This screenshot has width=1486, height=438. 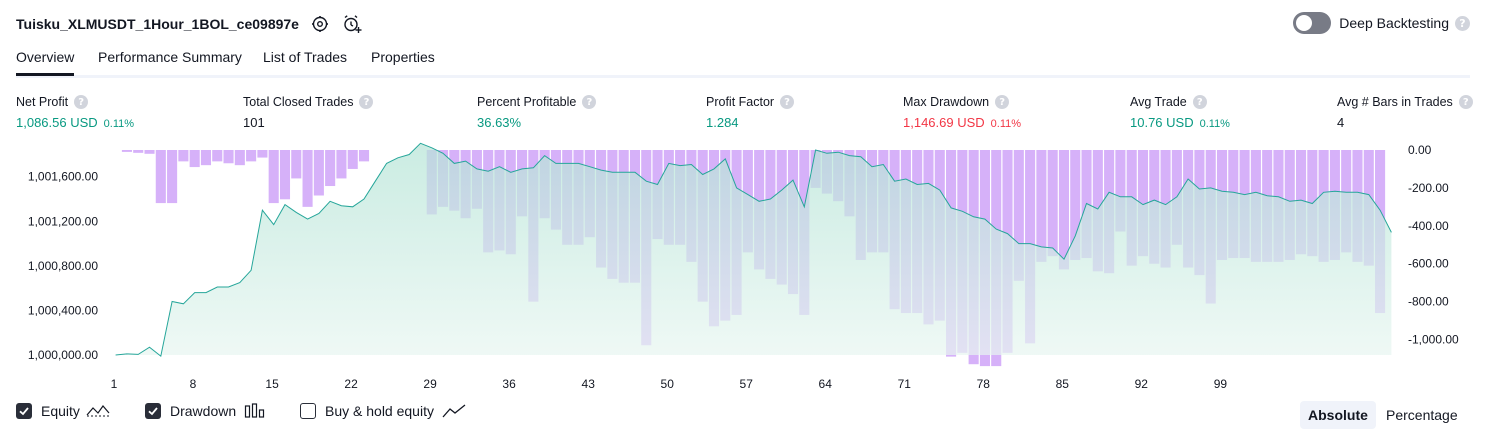 What do you see at coordinates (1422, 415) in the screenshot?
I see `percentage-button: Percentage` at bounding box center [1422, 415].